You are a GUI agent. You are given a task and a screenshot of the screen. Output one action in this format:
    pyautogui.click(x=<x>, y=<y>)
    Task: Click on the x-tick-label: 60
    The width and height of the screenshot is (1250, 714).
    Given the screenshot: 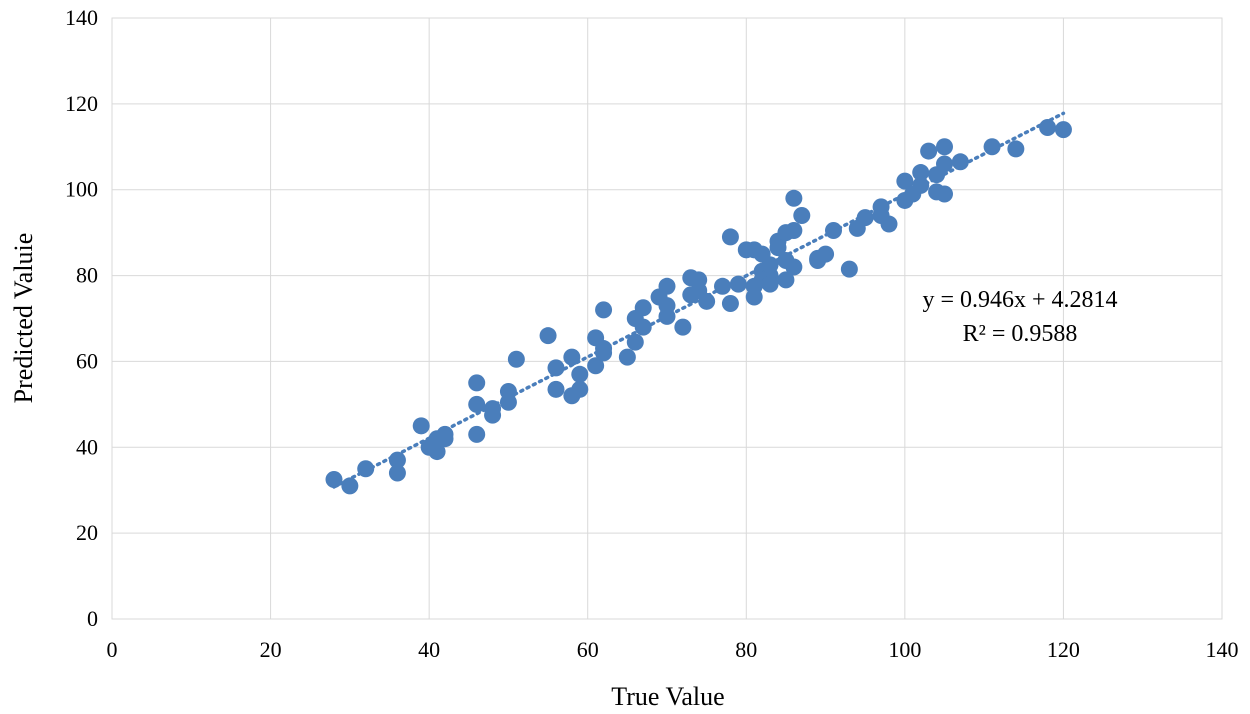 What is the action you would take?
    pyautogui.click(x=588, y=649)
    